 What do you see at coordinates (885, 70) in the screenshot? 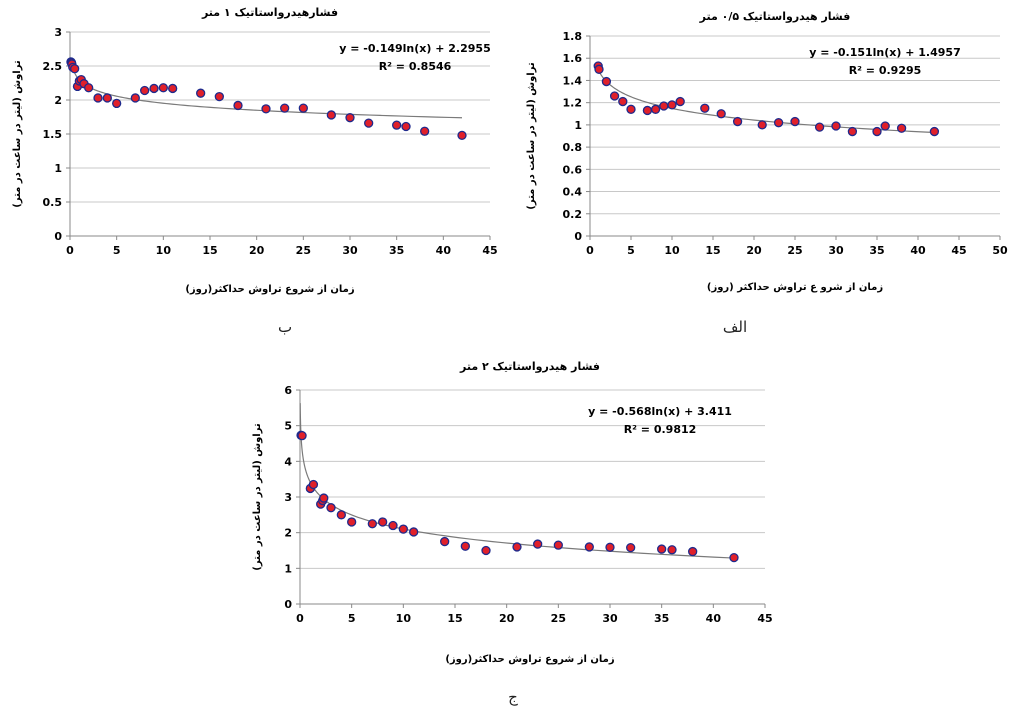
I see `r-squared: R² = 0.9295` at bounding box center [885, 70].